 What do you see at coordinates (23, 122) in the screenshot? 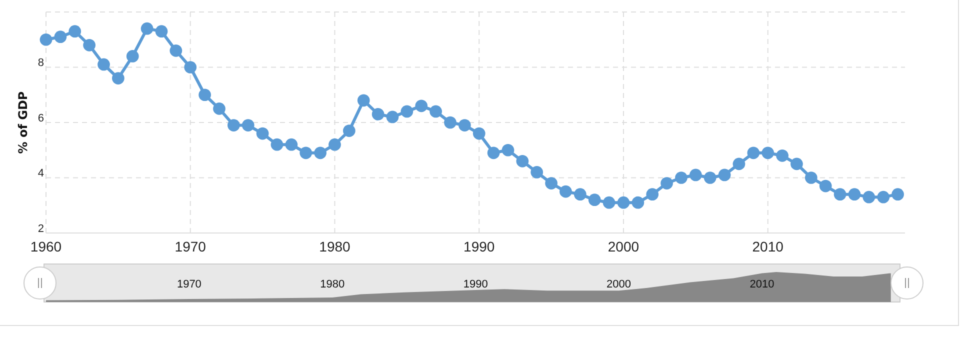
I see `y-axis-title: % of GDP` at bounding box center [23, 122].